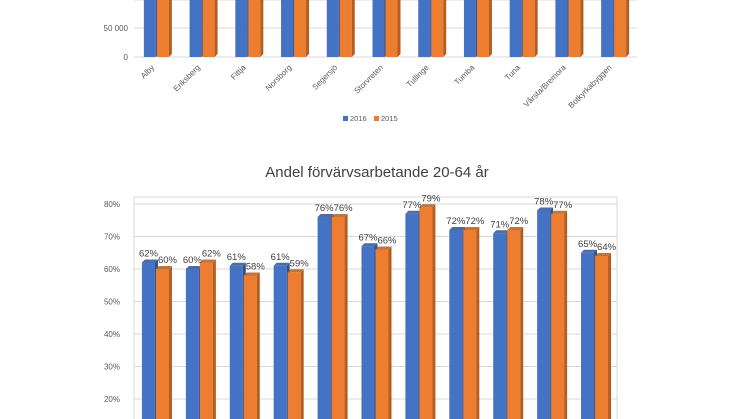 The image size is (746, 419). I want to click on legend: 2016 2015, so click(370, 118).